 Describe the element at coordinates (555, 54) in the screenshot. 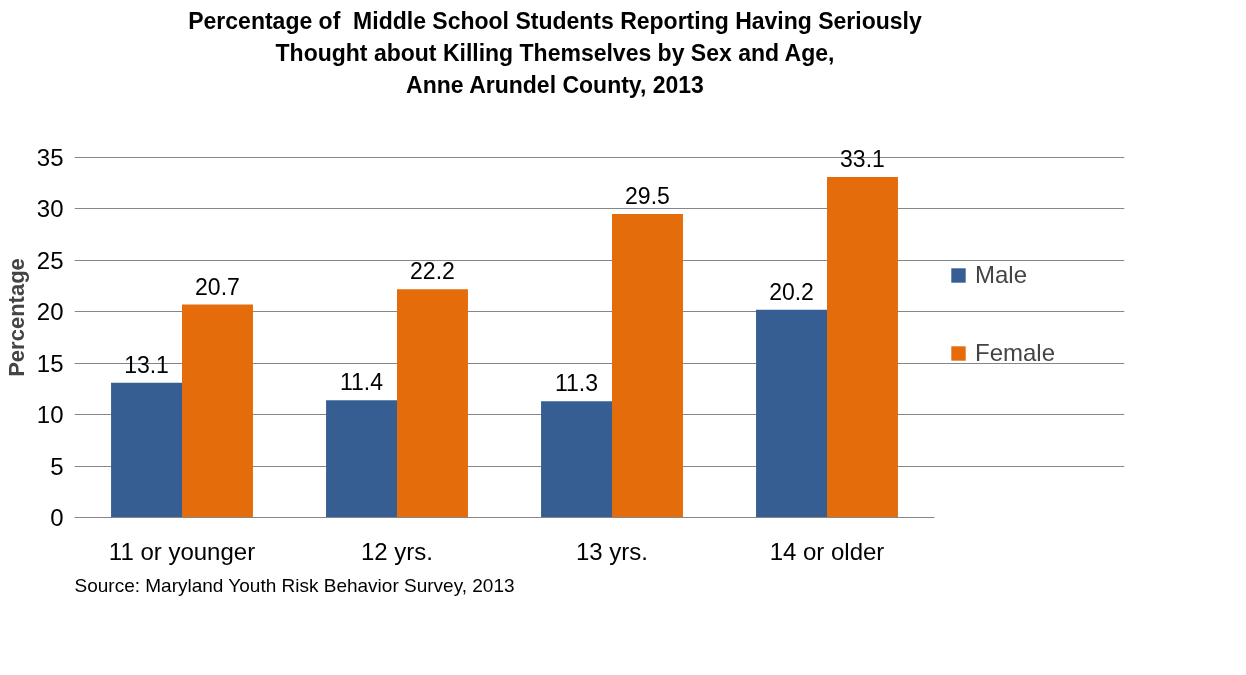

I see `chart-title: Percentage of Middle School Students Reporting Having Seriously Thought about Killing Themselves by Sex and Age, Anne Arundel County, 2013` at that location.